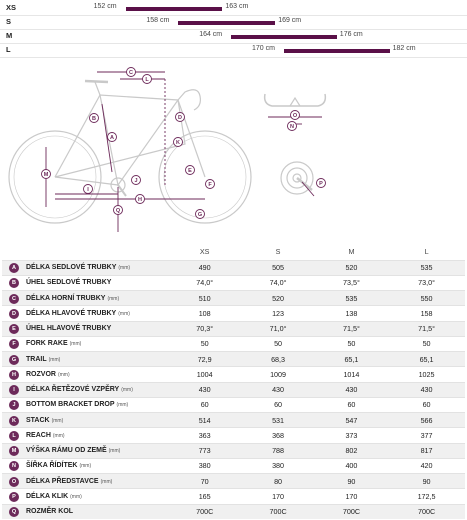 The width and height of the screenshot is (467, 520). What do you see at coordinates (14, 511) in the screenshot?
I see `row-code-cell: Q` at bounding box center [14, 511].